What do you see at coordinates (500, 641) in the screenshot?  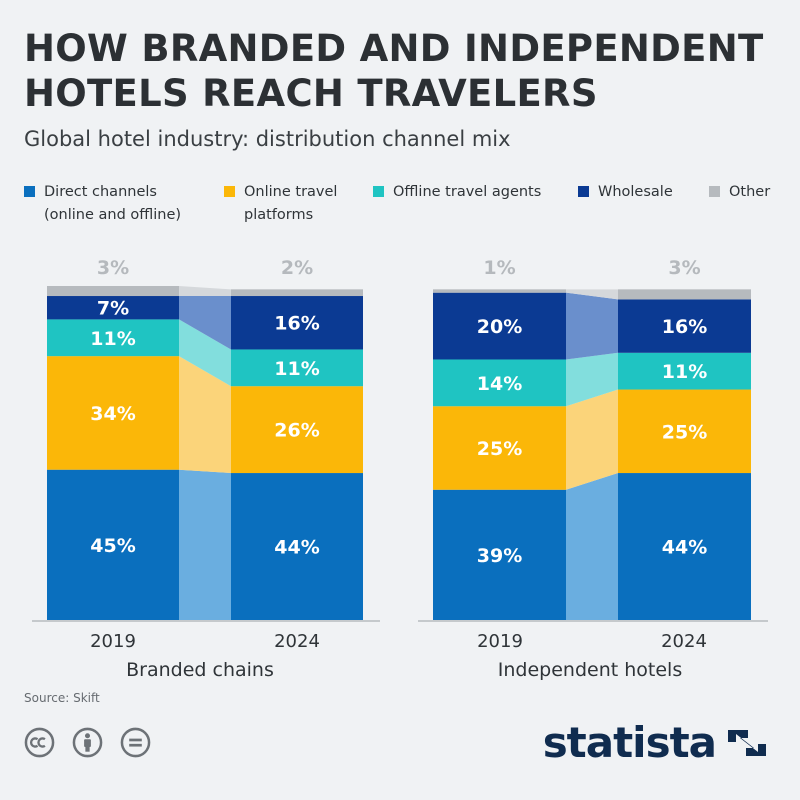 I see `year-label-independent-2019: 2019` at bounding box center [500, 641].